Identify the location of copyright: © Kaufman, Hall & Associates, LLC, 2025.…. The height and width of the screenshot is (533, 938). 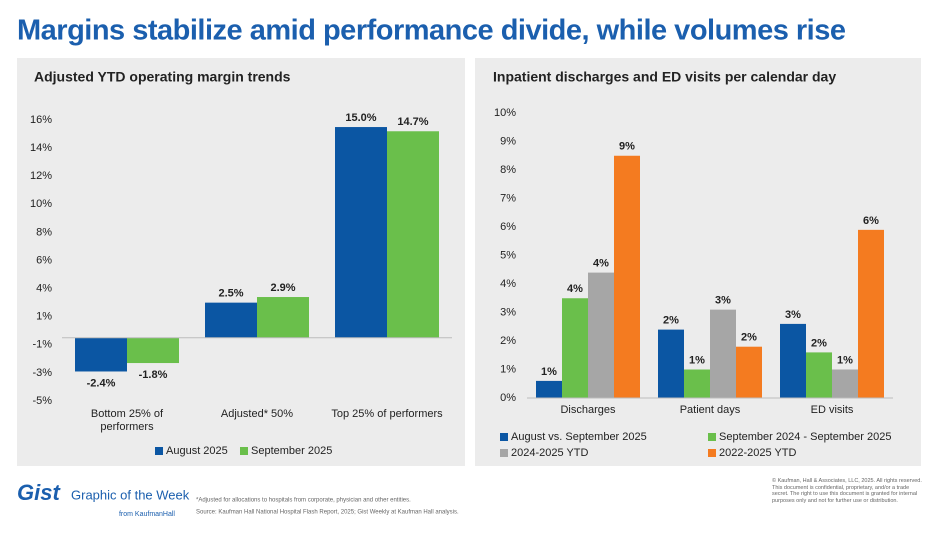
(847, 491).